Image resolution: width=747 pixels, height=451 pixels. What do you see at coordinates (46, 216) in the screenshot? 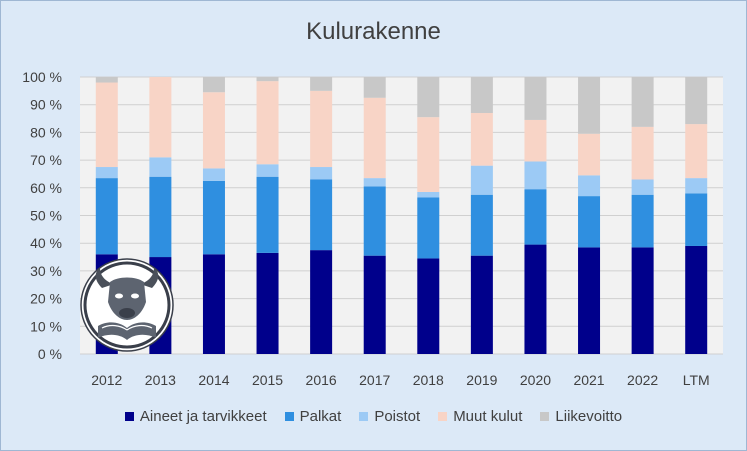
I see `y-tick-label: 50 %` at bounding box center [46, 216].